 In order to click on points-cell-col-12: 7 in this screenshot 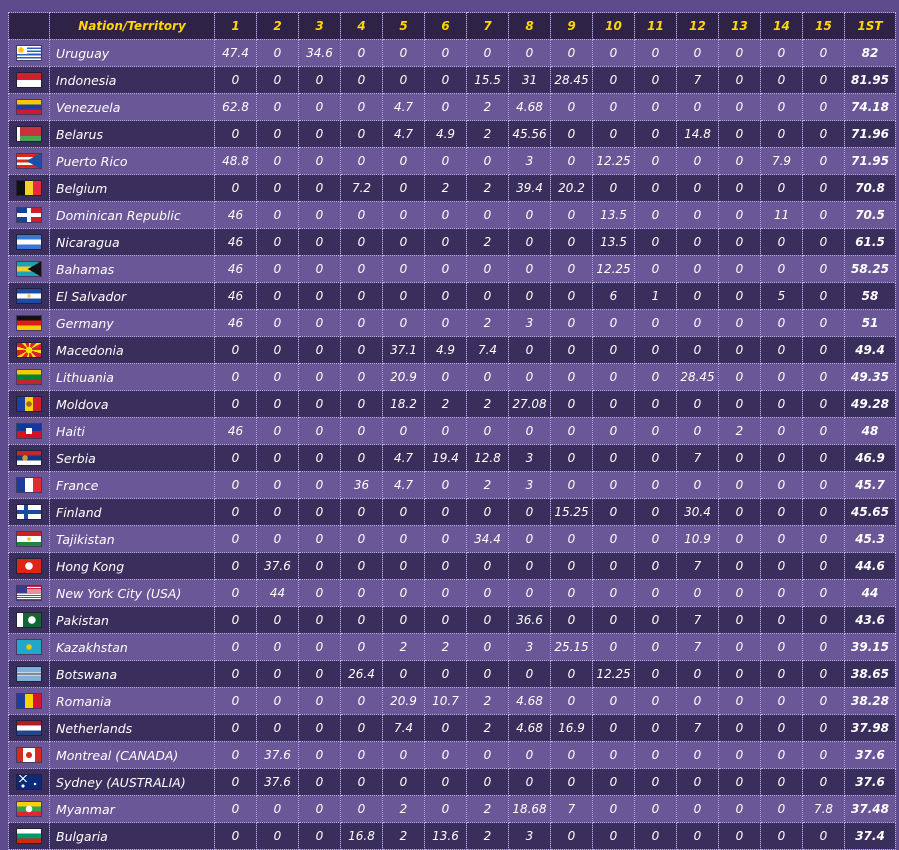, I will do `click(697, 728)`.